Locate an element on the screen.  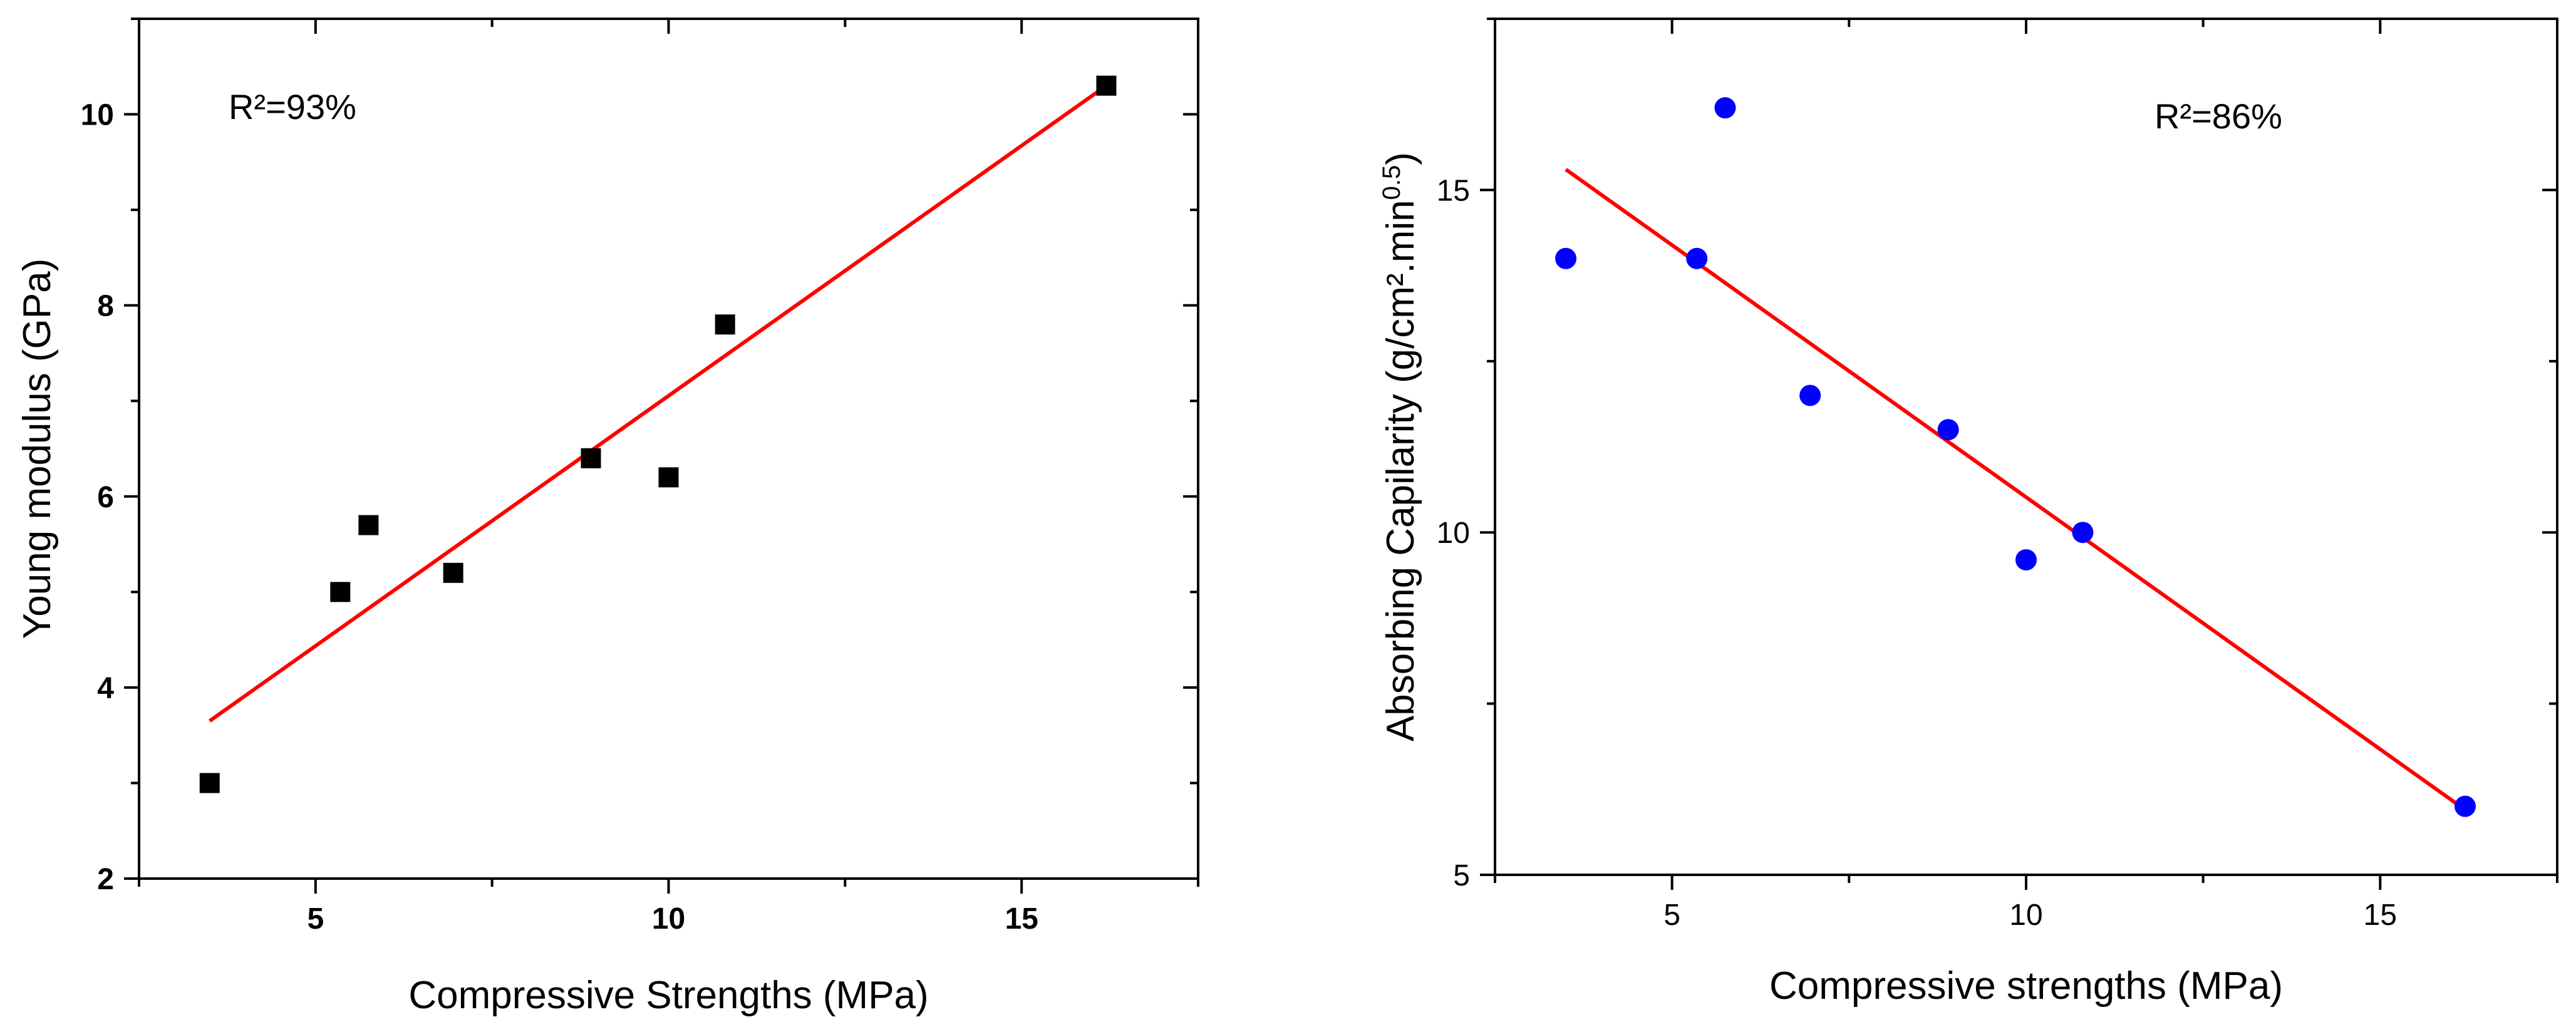
y-tick-label: 5 is located at coordinates (1461, 876).